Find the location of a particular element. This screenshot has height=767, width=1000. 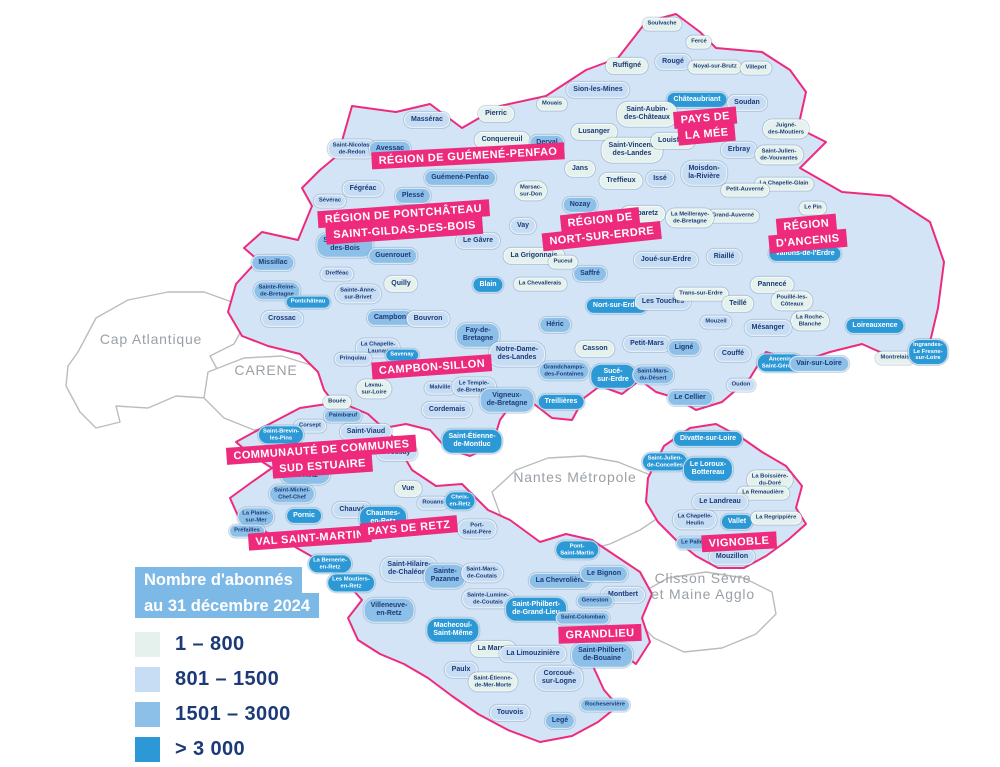

commune-label: Le Bignon is located at coordinates (604, 574).